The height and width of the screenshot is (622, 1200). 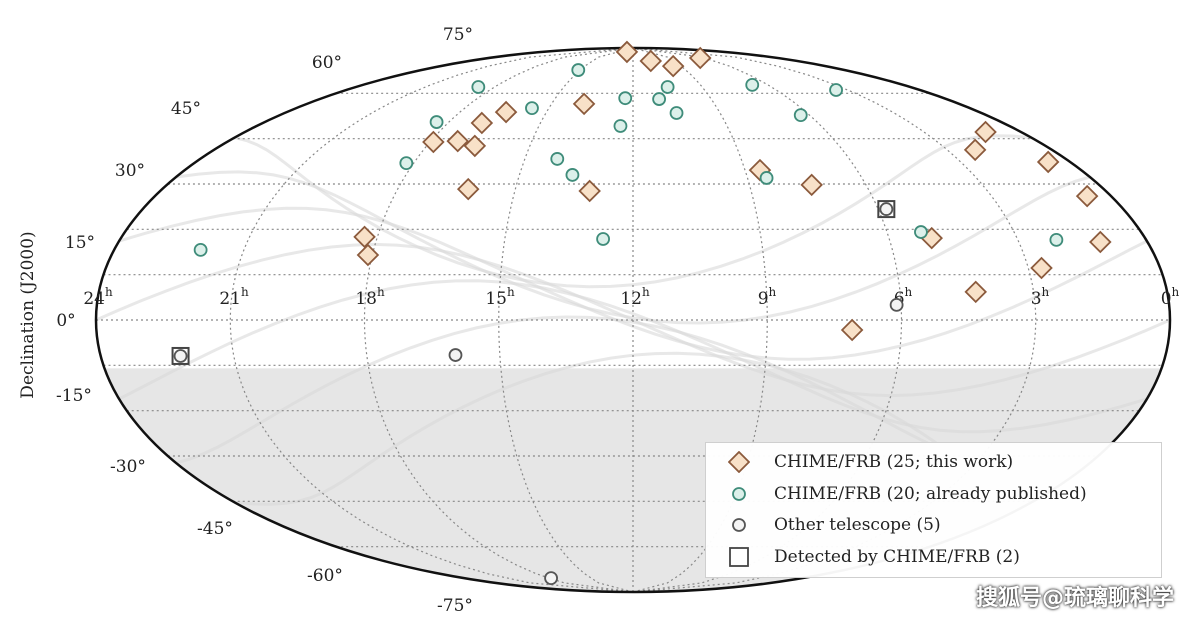 I want to click on ra-tick-label: 21h, so click(x=234, y=297).